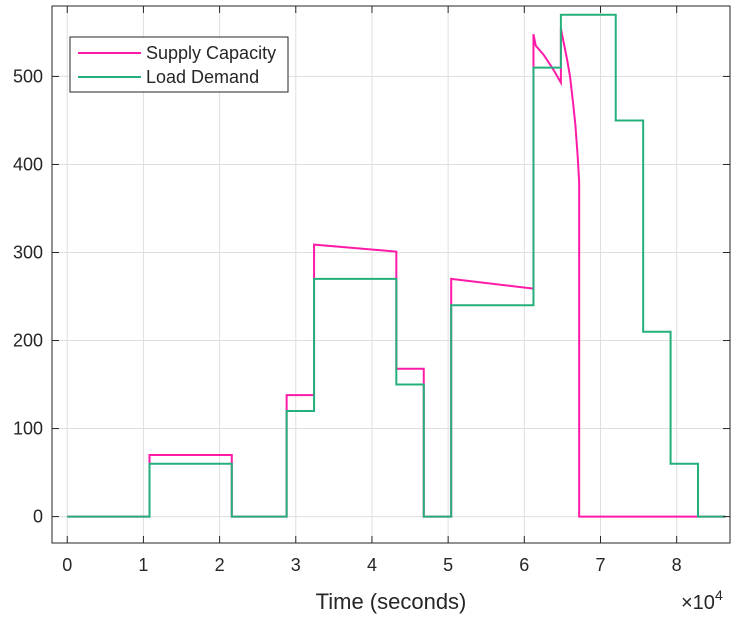  Describe the element at coordinates (143, 565) in the screenshot. I see `x-tick-label: 1` at that location.